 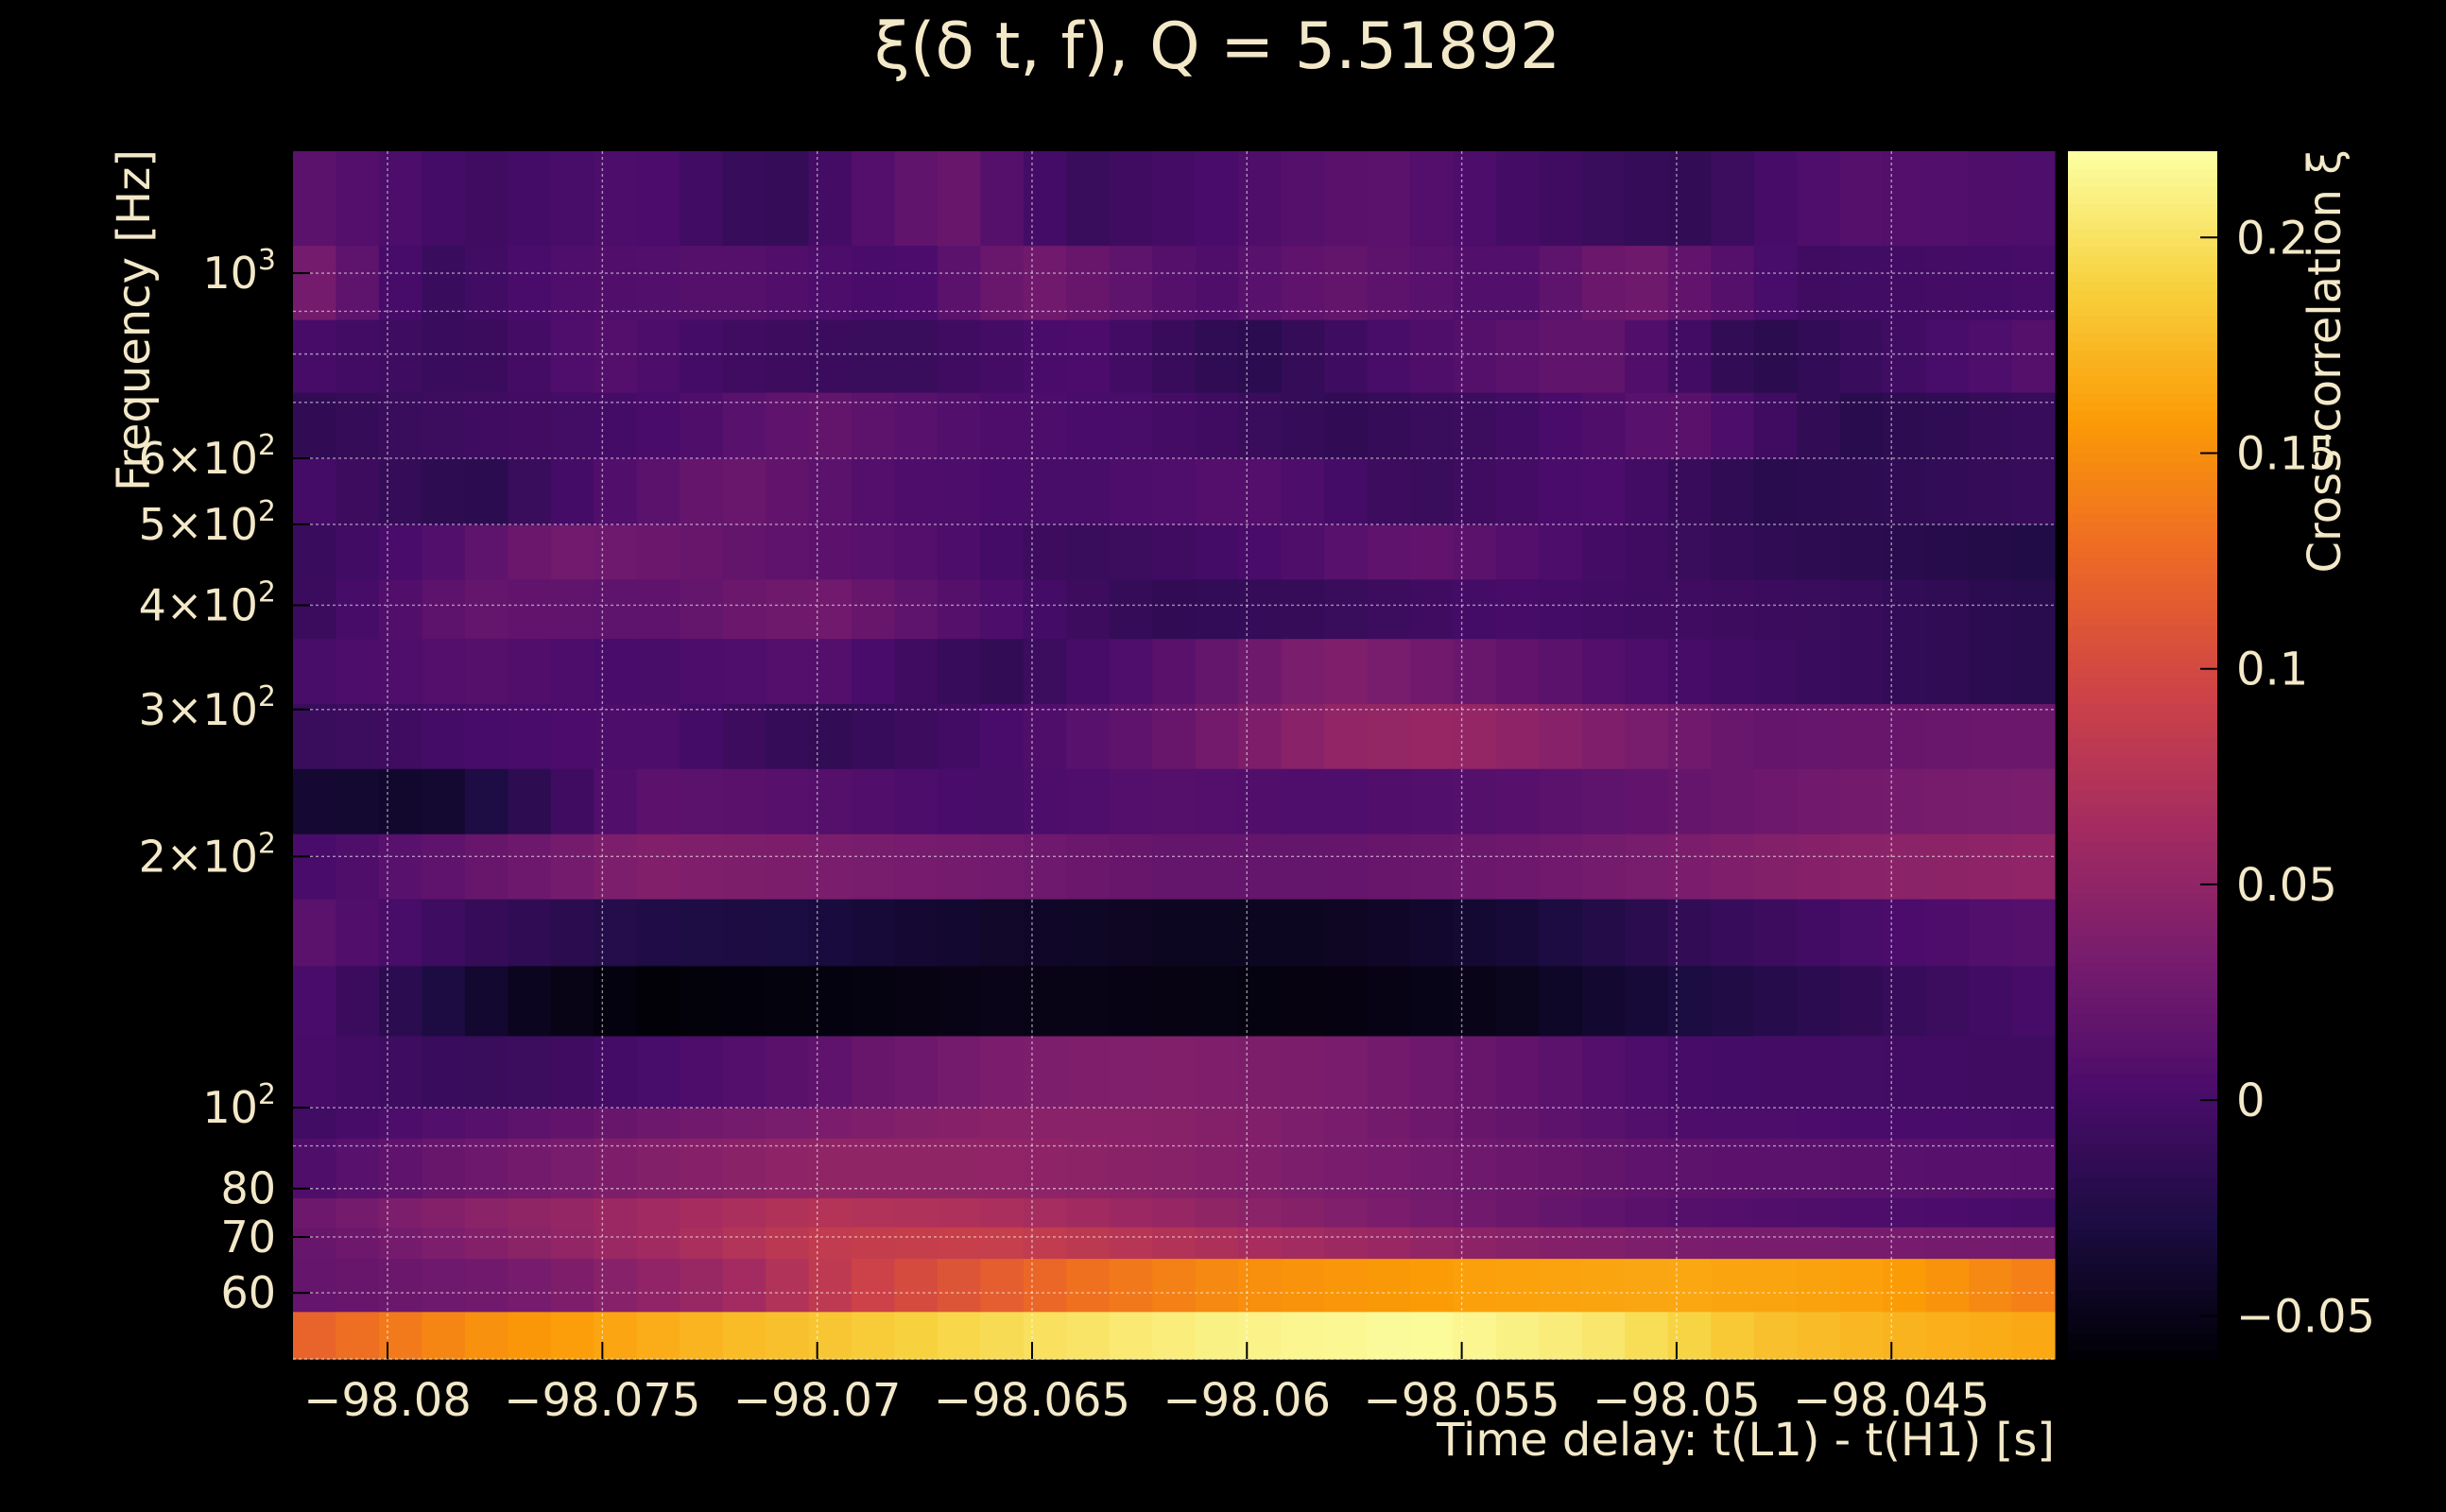 I want to click on y-tick-label: 70, so click(x=248, y=1237).